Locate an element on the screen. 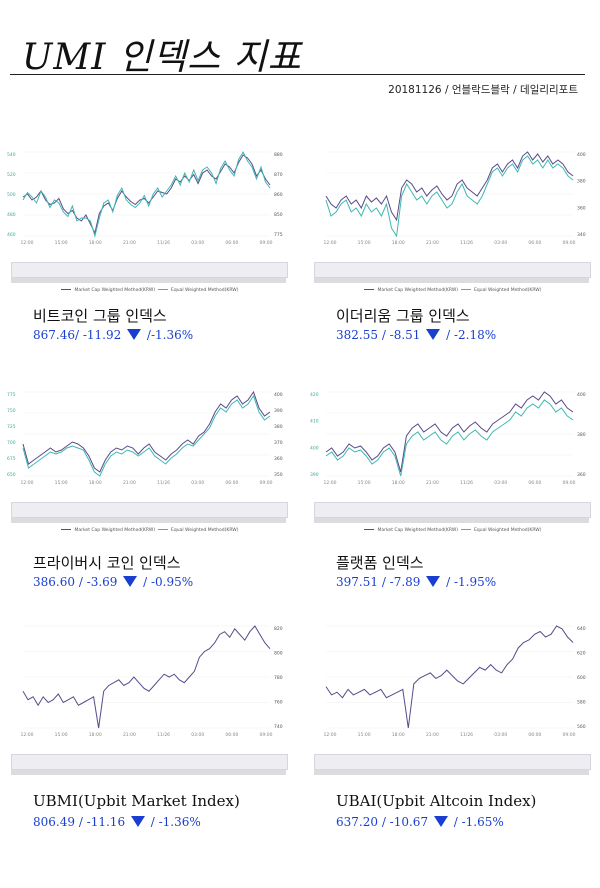 Image resolution: width=600 pixels, height=888 pixels. y-tick-label-right: 390 is located at coordinates (278, 411).